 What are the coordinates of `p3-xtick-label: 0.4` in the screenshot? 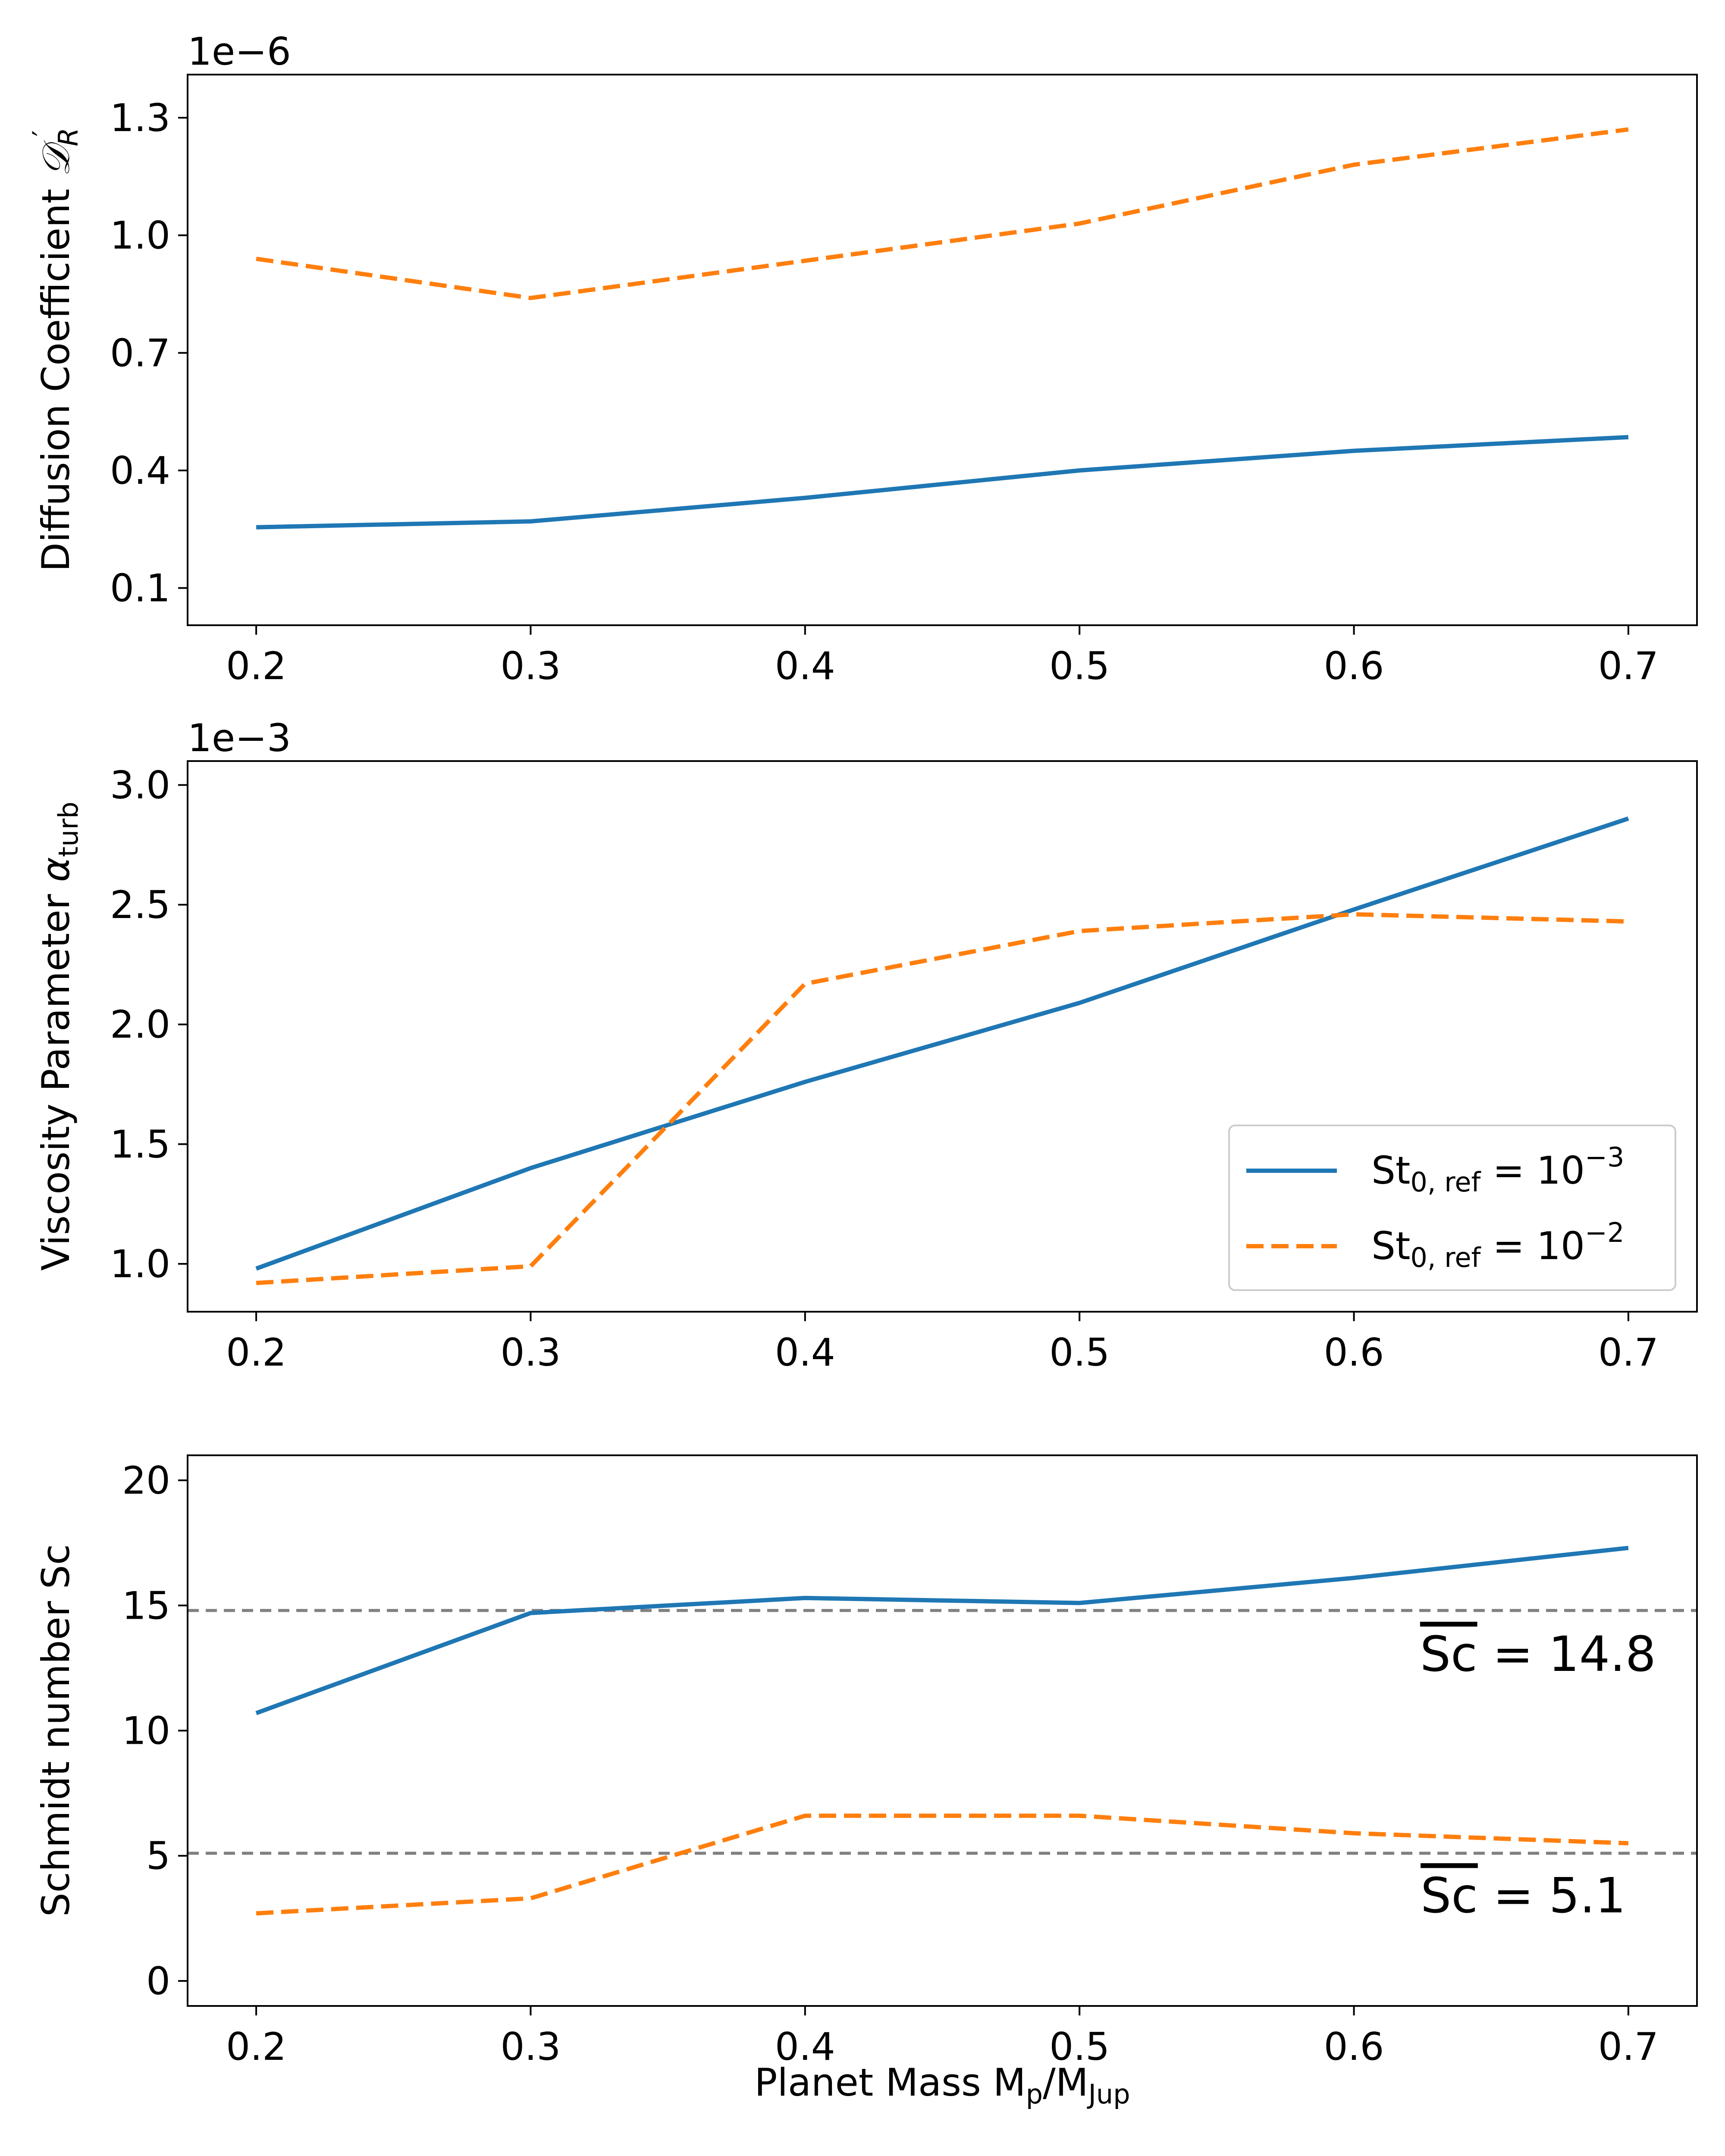 It's located at (805, 2047).